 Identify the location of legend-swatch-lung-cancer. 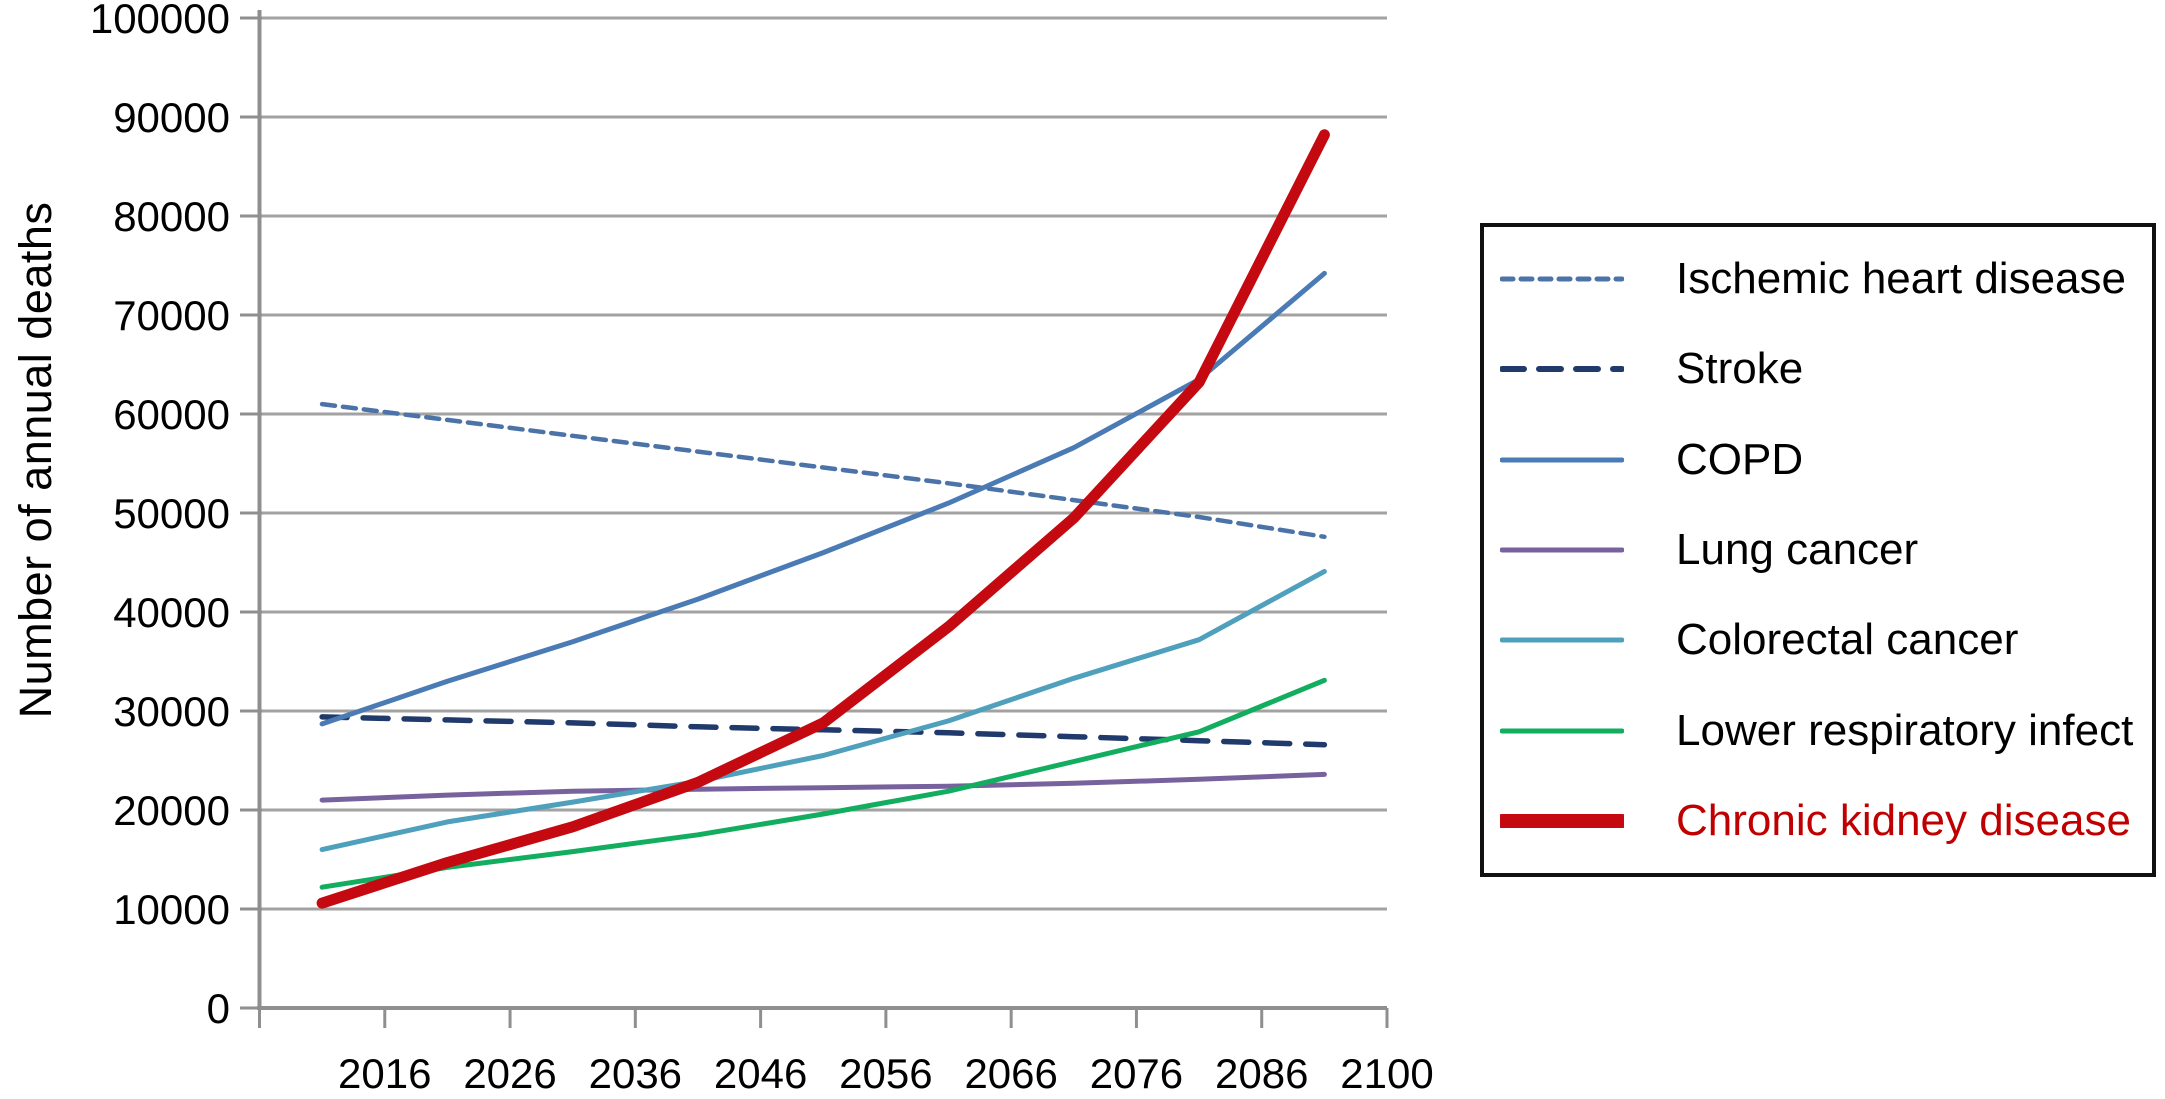
(1562, 550).